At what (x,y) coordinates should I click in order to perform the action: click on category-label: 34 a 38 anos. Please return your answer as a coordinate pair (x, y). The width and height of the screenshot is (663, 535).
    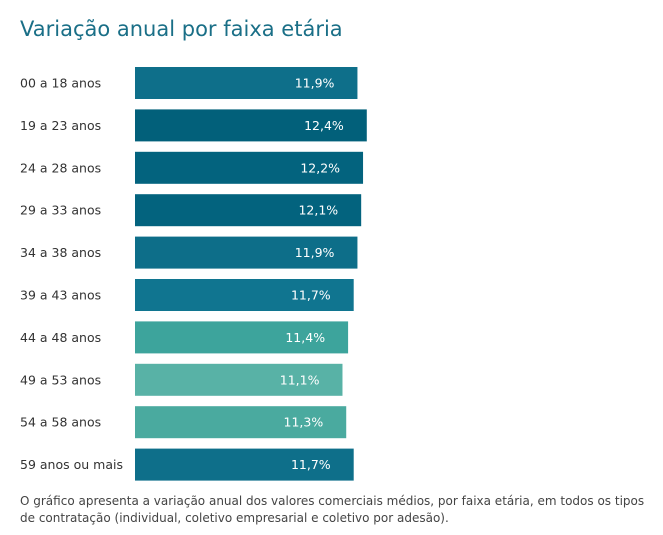
    Looking at the image, I should click on (60, 252).